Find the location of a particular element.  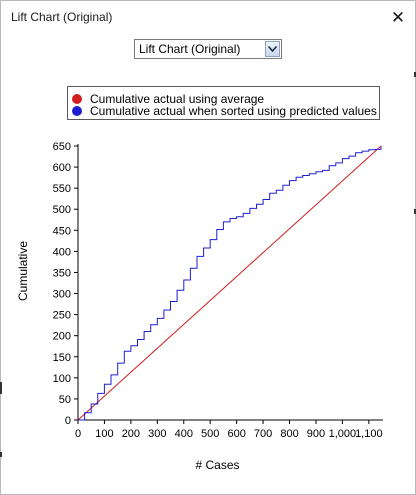

y-tick-label: 350 is located at coordinates (62, 273).